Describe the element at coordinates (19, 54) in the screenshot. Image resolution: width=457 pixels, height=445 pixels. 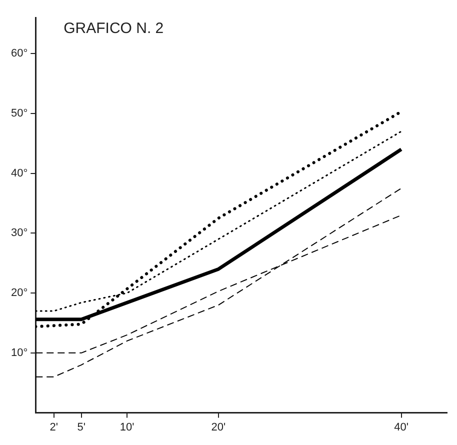
I see `y-tick-label: 60°` at that location.